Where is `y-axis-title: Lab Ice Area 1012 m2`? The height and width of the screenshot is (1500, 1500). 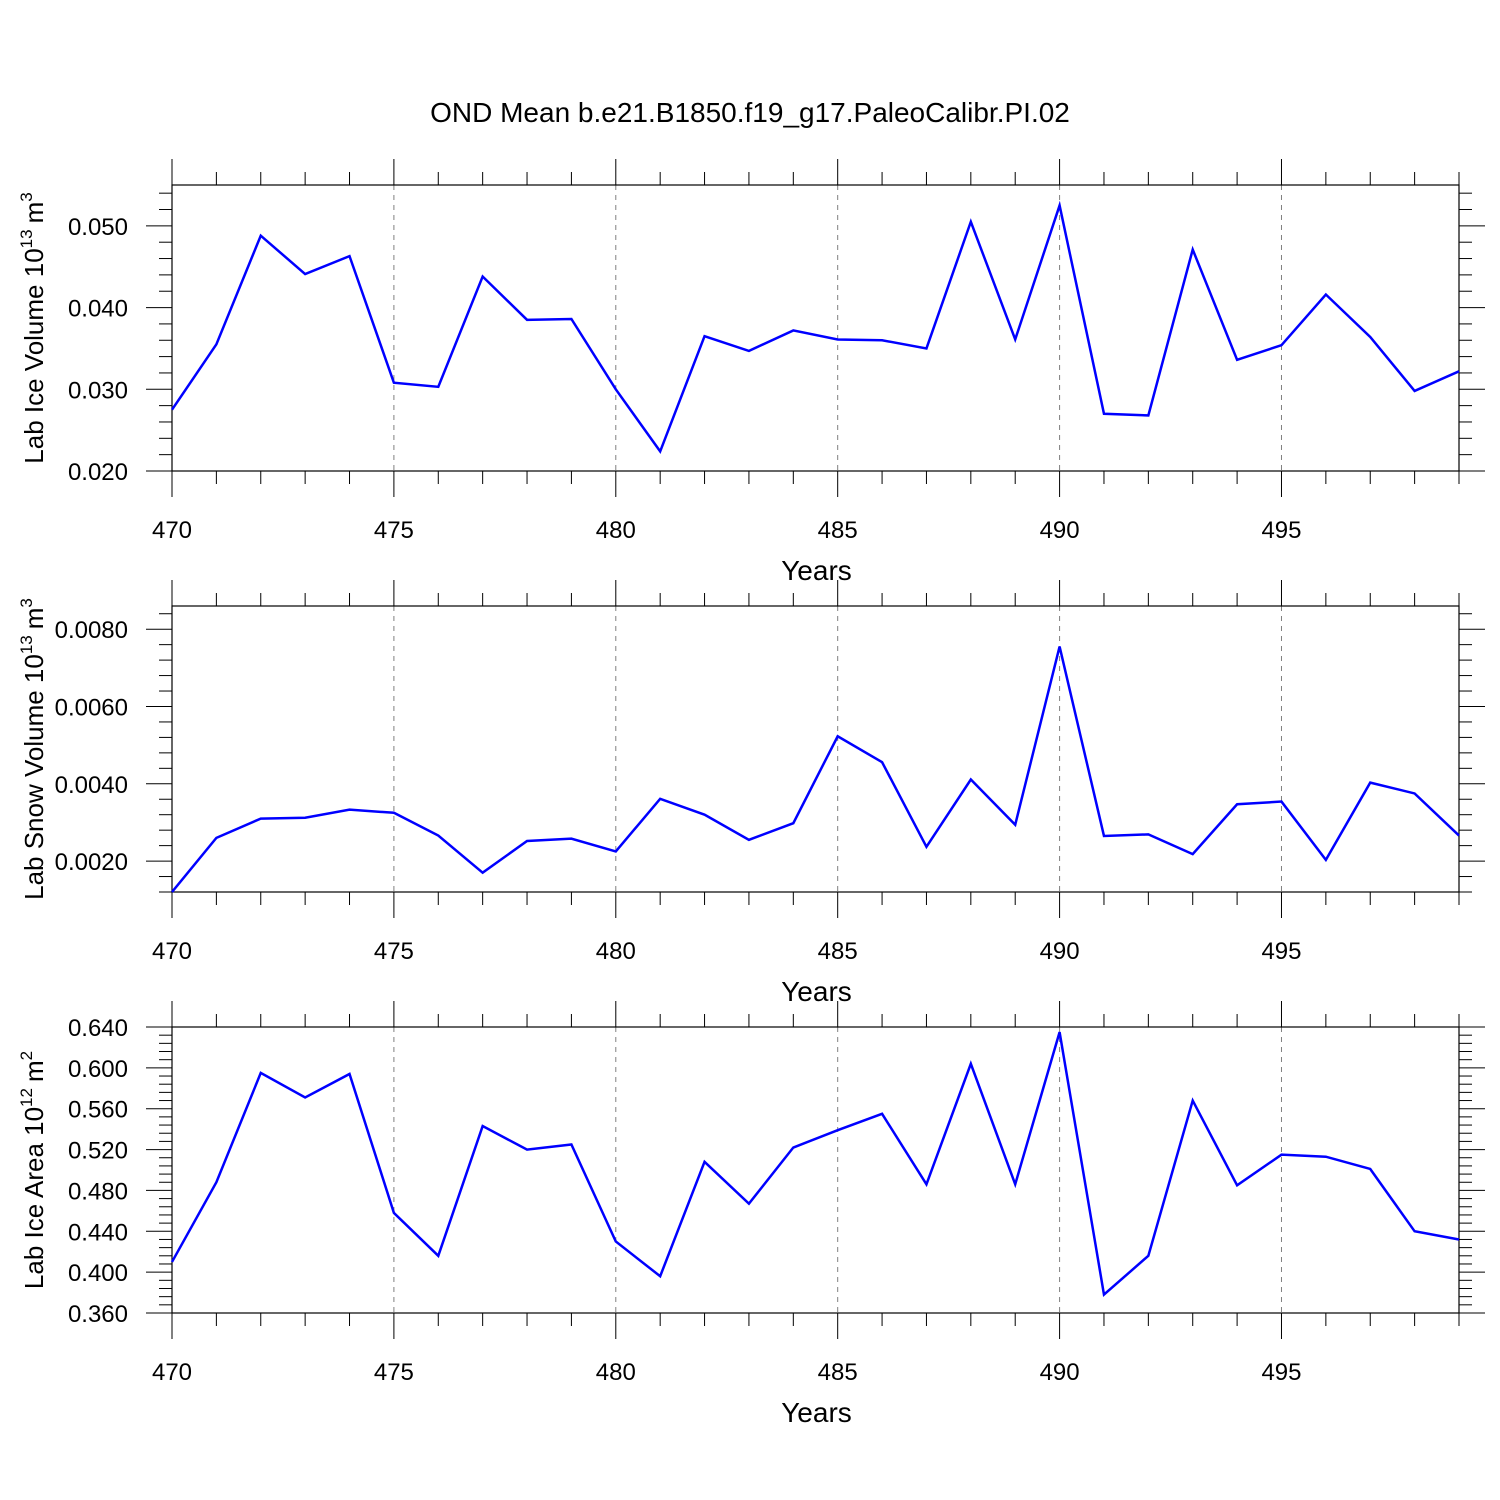 y-axis-title: Lab Ice Area 1012 m2 is located at coordinates (33, 1170).